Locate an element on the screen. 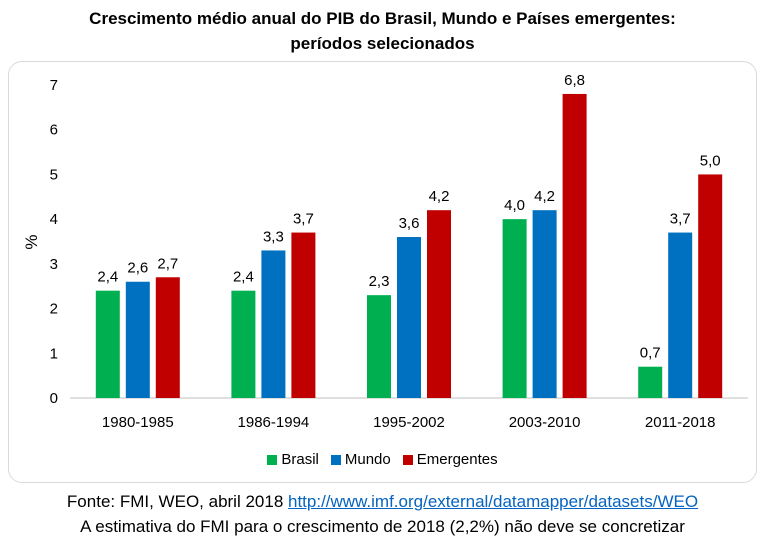  legend-label: Brasil is located at coordinates (300, 459).